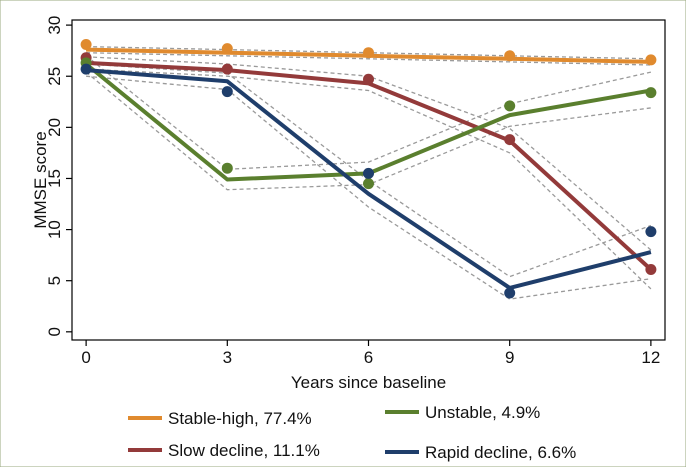 The width and height of the screenshot is (686, 467). What do you see at coordinates (54, 178) in the screenshot?
I see `y-tick-label-3: 15` at bounding box center [54, 178].